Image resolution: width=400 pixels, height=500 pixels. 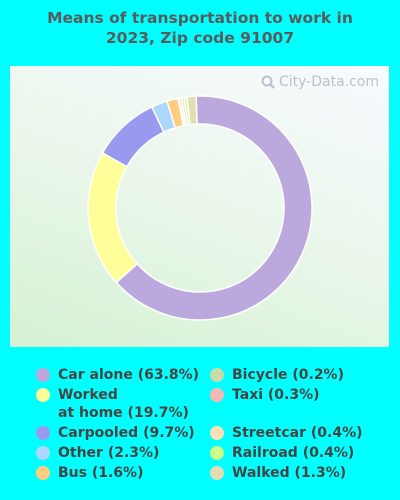 What do you see at coordinates (192, 110) in the screenshot?
I see `slice-walked` at bounding box center [192, 110].